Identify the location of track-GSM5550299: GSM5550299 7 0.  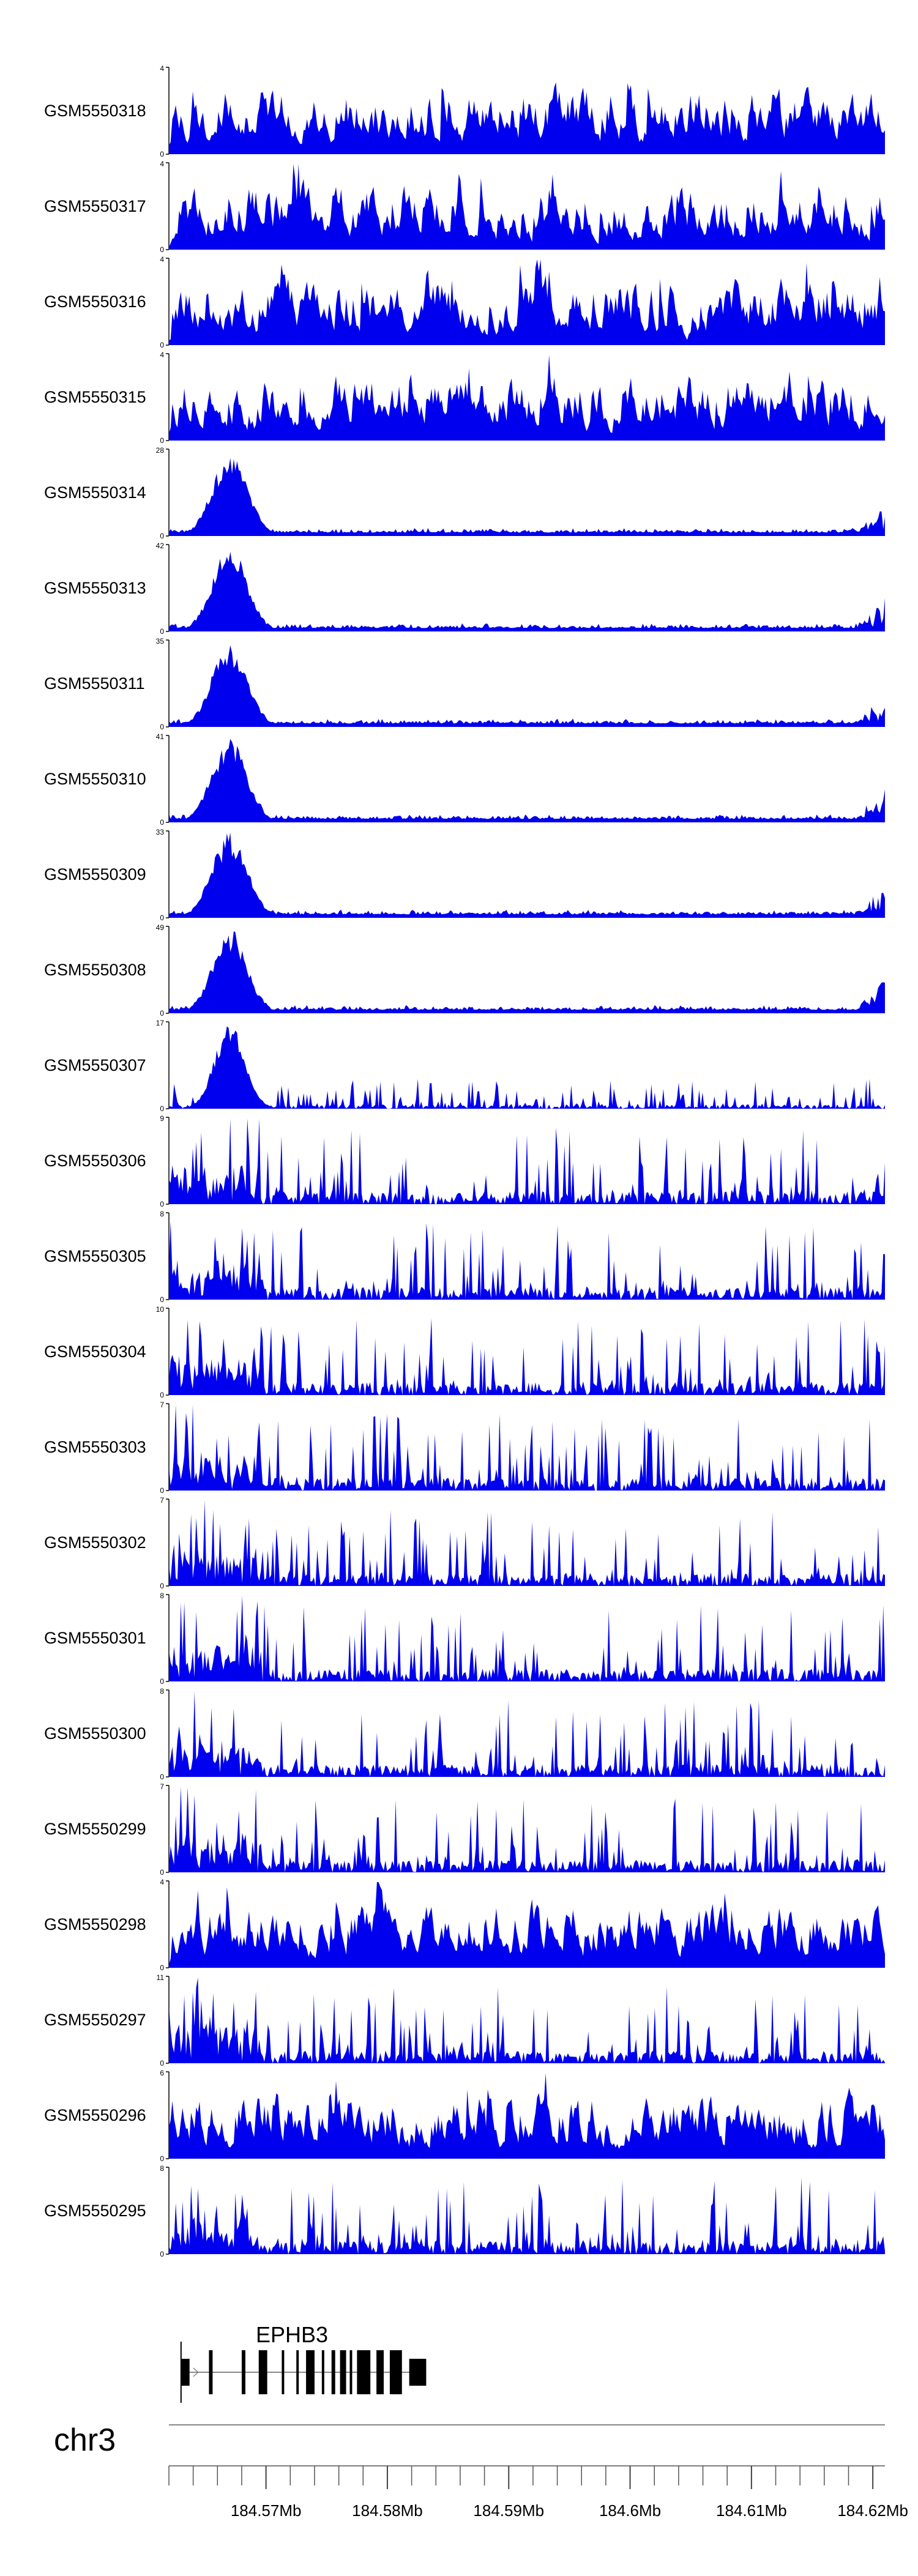
(464, 1830).